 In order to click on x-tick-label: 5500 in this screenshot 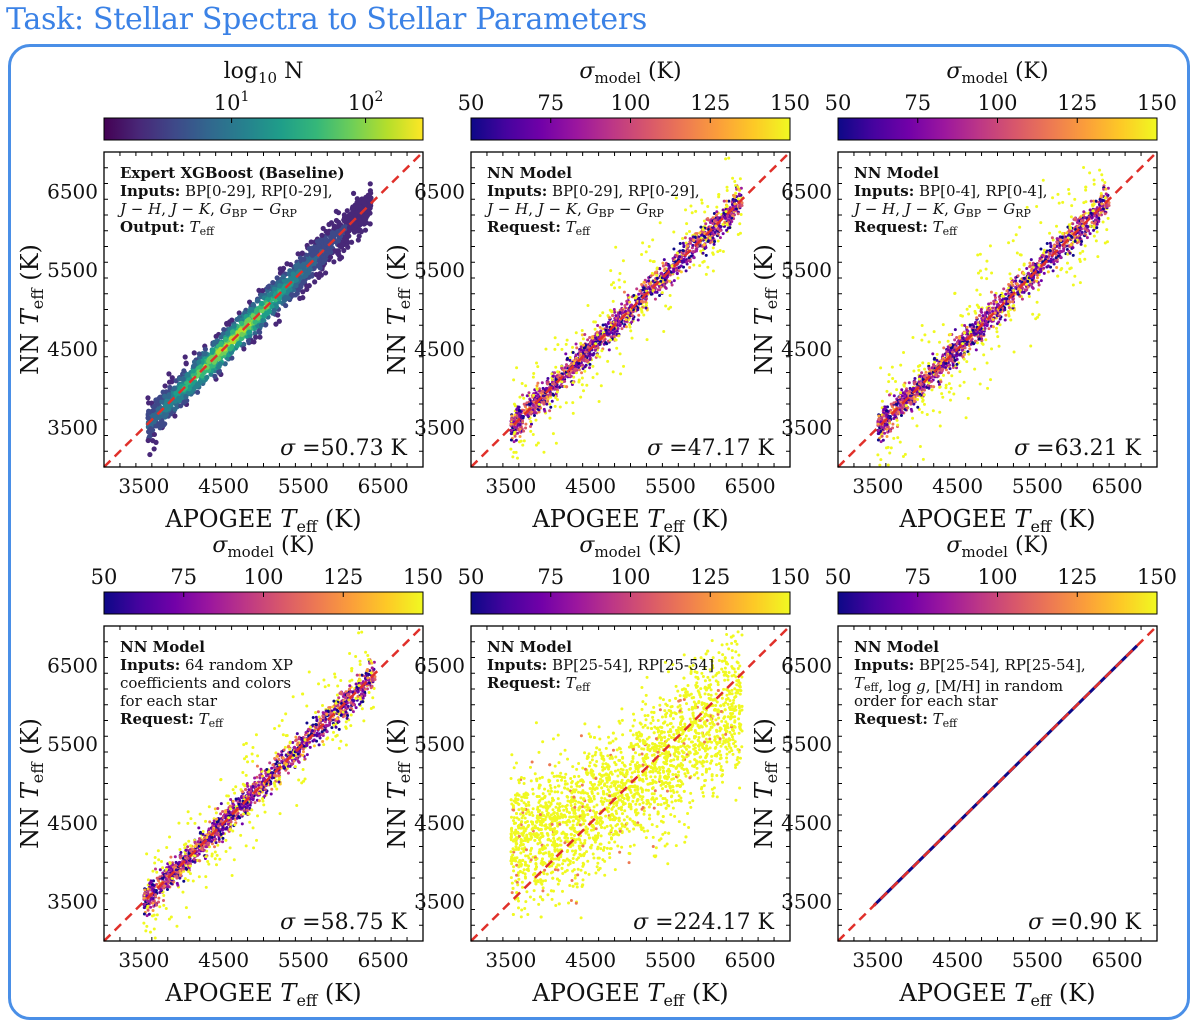, I will do `click(303, 486)`.